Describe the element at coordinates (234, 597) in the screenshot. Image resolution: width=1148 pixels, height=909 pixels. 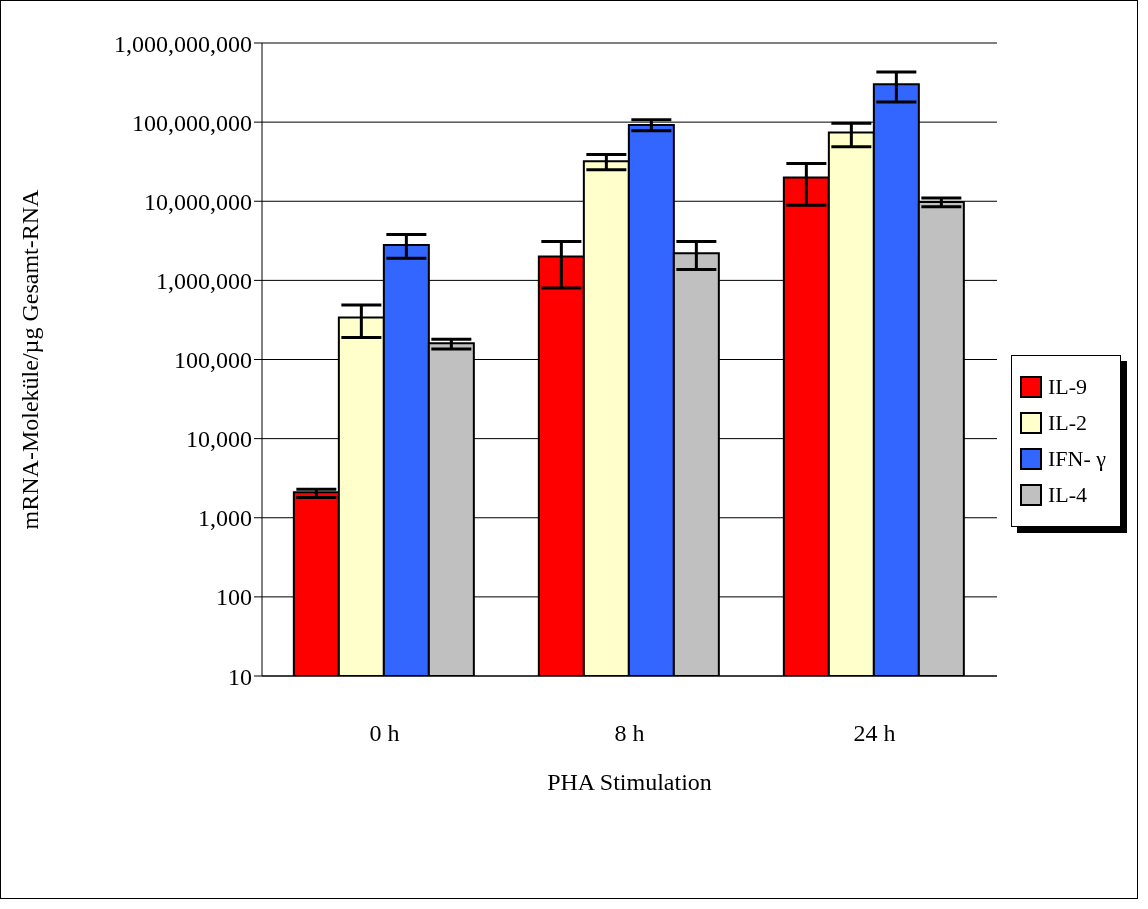
I see `y-tick-label: 100` at that location.